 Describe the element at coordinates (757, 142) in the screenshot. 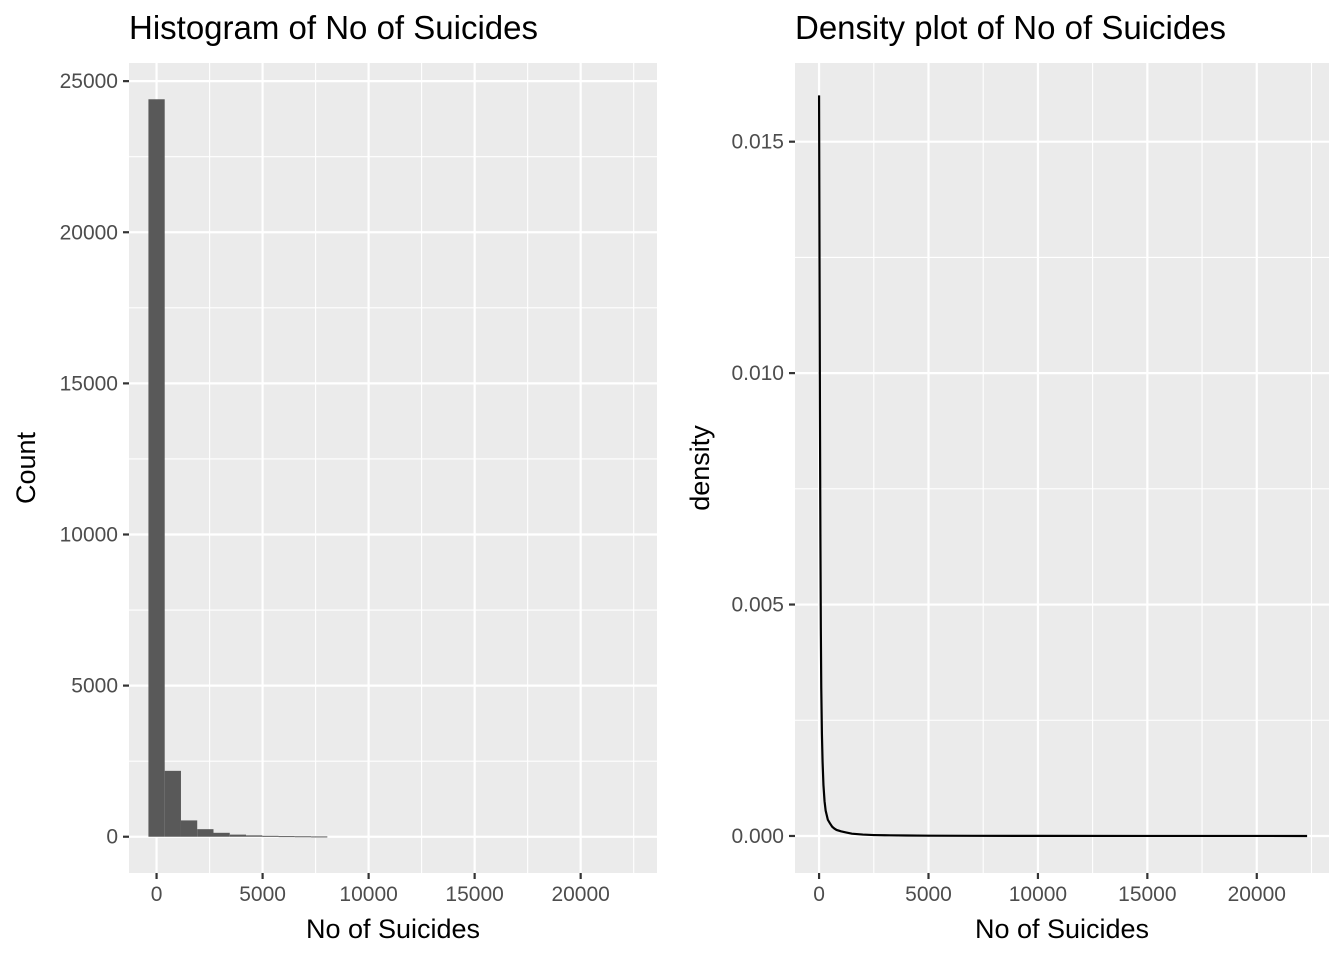

I see `y-tick-label: 0.015` at that location.